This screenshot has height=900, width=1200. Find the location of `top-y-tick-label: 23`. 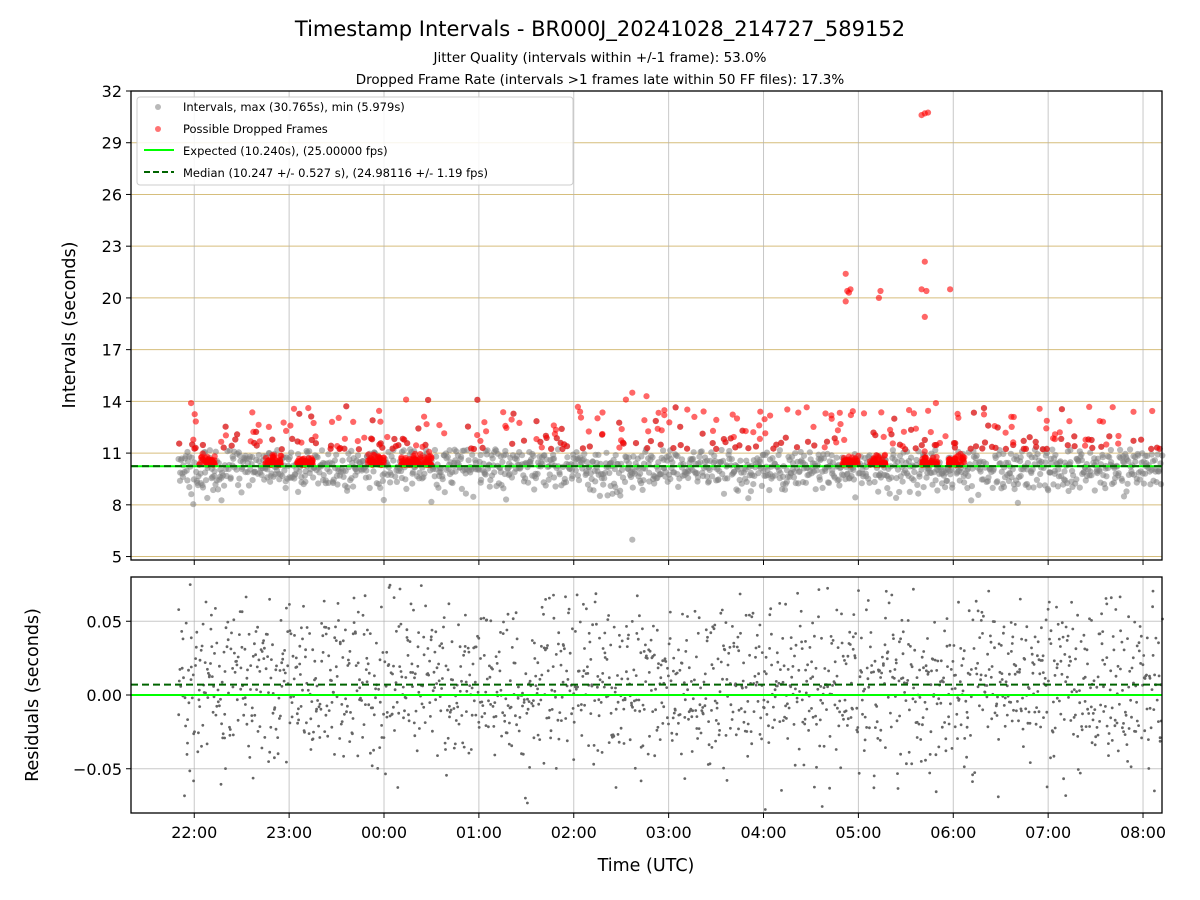

top-y-tick-label: 23 is located at coordinates (112, 246).